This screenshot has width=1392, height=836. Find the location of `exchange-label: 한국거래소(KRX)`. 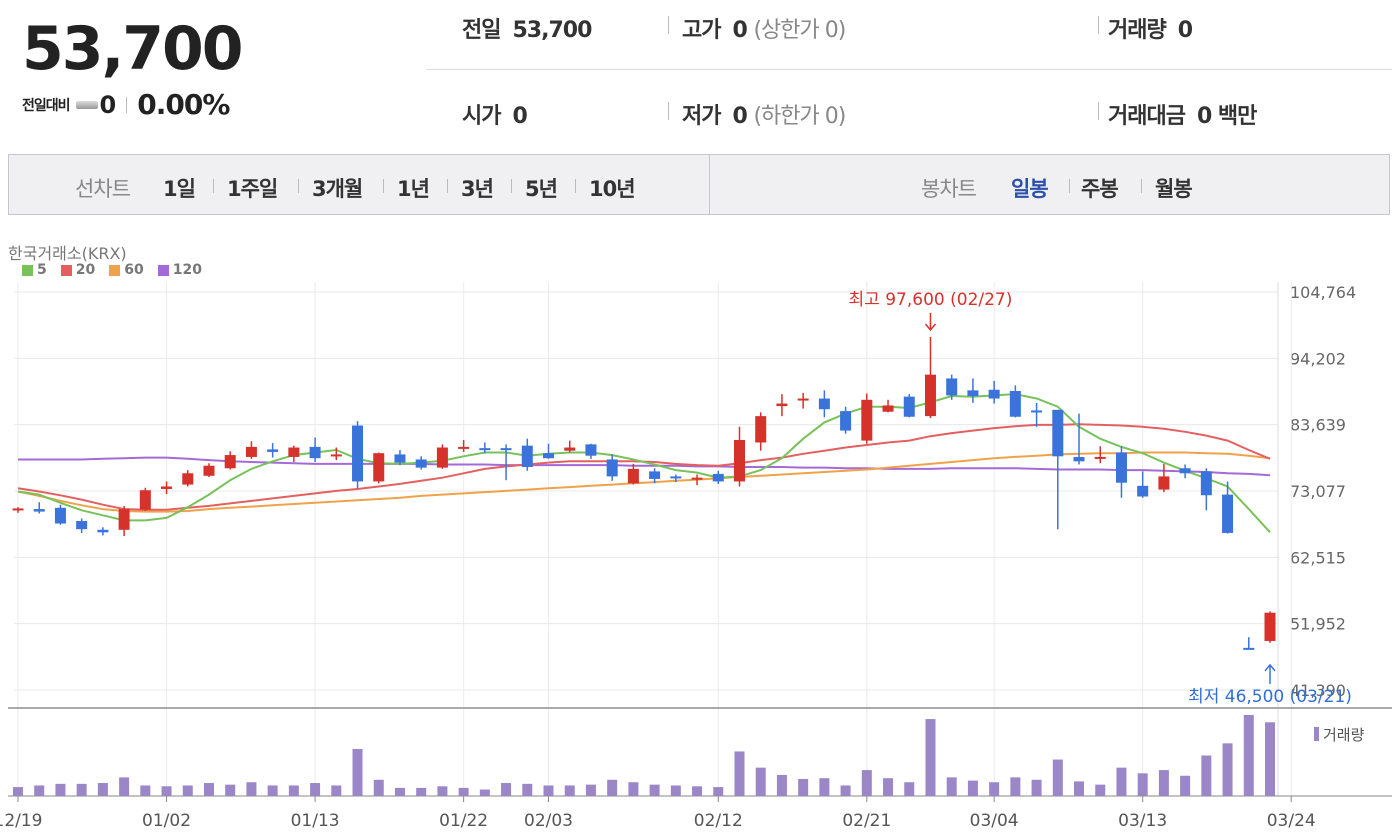

exchange-label: 한국거래소(KRX) is located at coordinates (67, 253).